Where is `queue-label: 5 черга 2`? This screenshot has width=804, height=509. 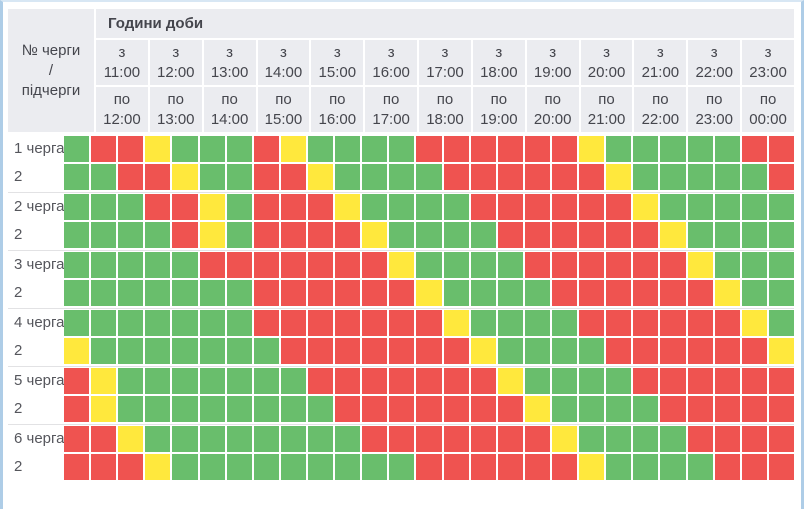
queue-label: 5 черга 2 is located at coordinates (36, 395).